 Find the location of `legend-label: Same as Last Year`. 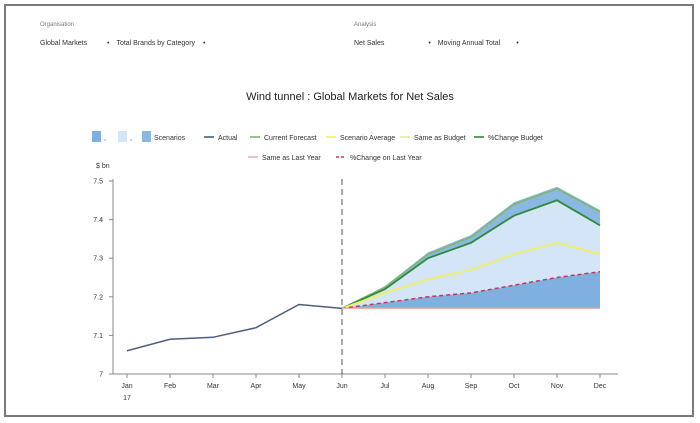

legend-label: Same as Last Year is located at coordinates (291, 158).